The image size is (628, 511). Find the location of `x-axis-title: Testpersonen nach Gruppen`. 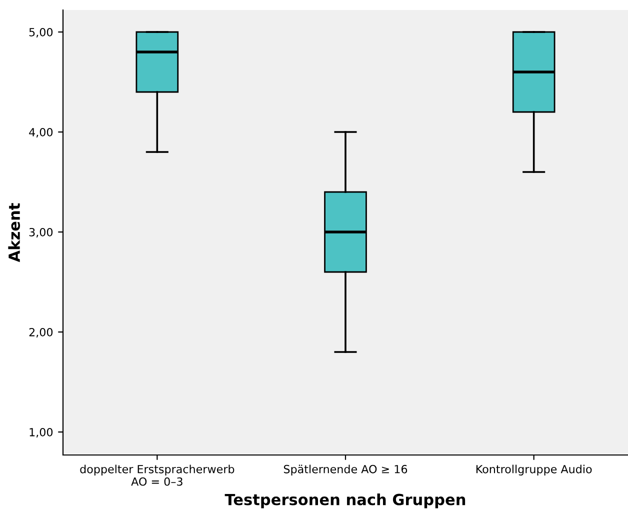

x-axis-title: Testpersonen nach Gruppen is located at coordinates (345, 500).